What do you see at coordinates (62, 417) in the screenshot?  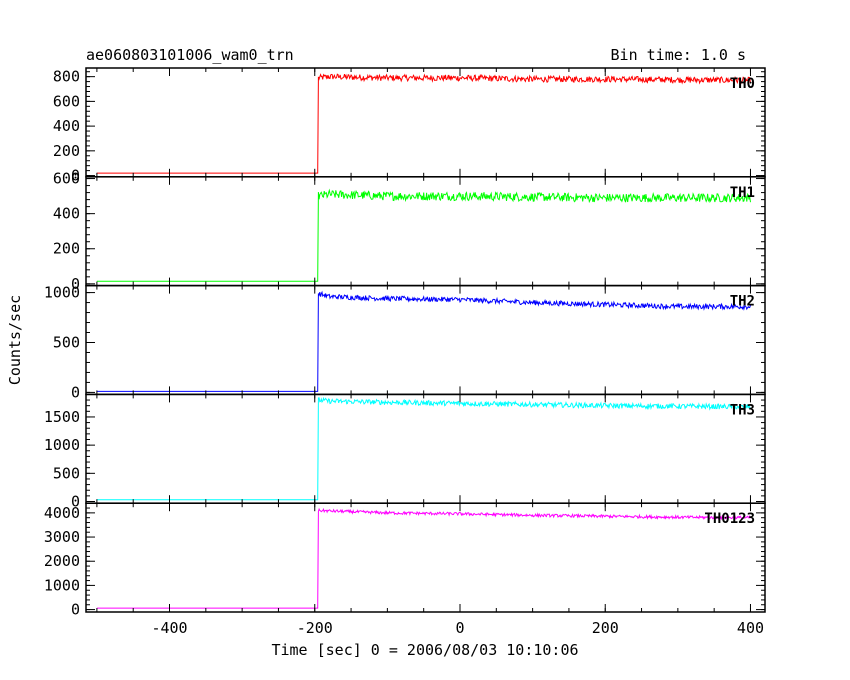 I see `y-tick-label: 1500` at bounding box center [62, 417].